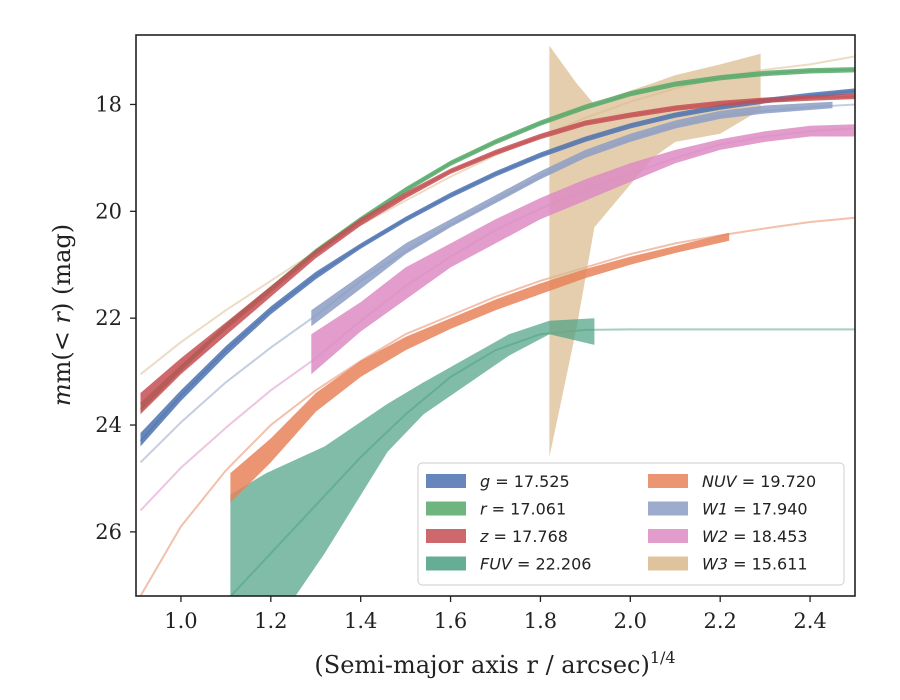 The height and width of the screenshot is (700, 900). Describe the element at coordinates (108, 104) in the screenshot. I see `y-tick-label: 18` at that location.